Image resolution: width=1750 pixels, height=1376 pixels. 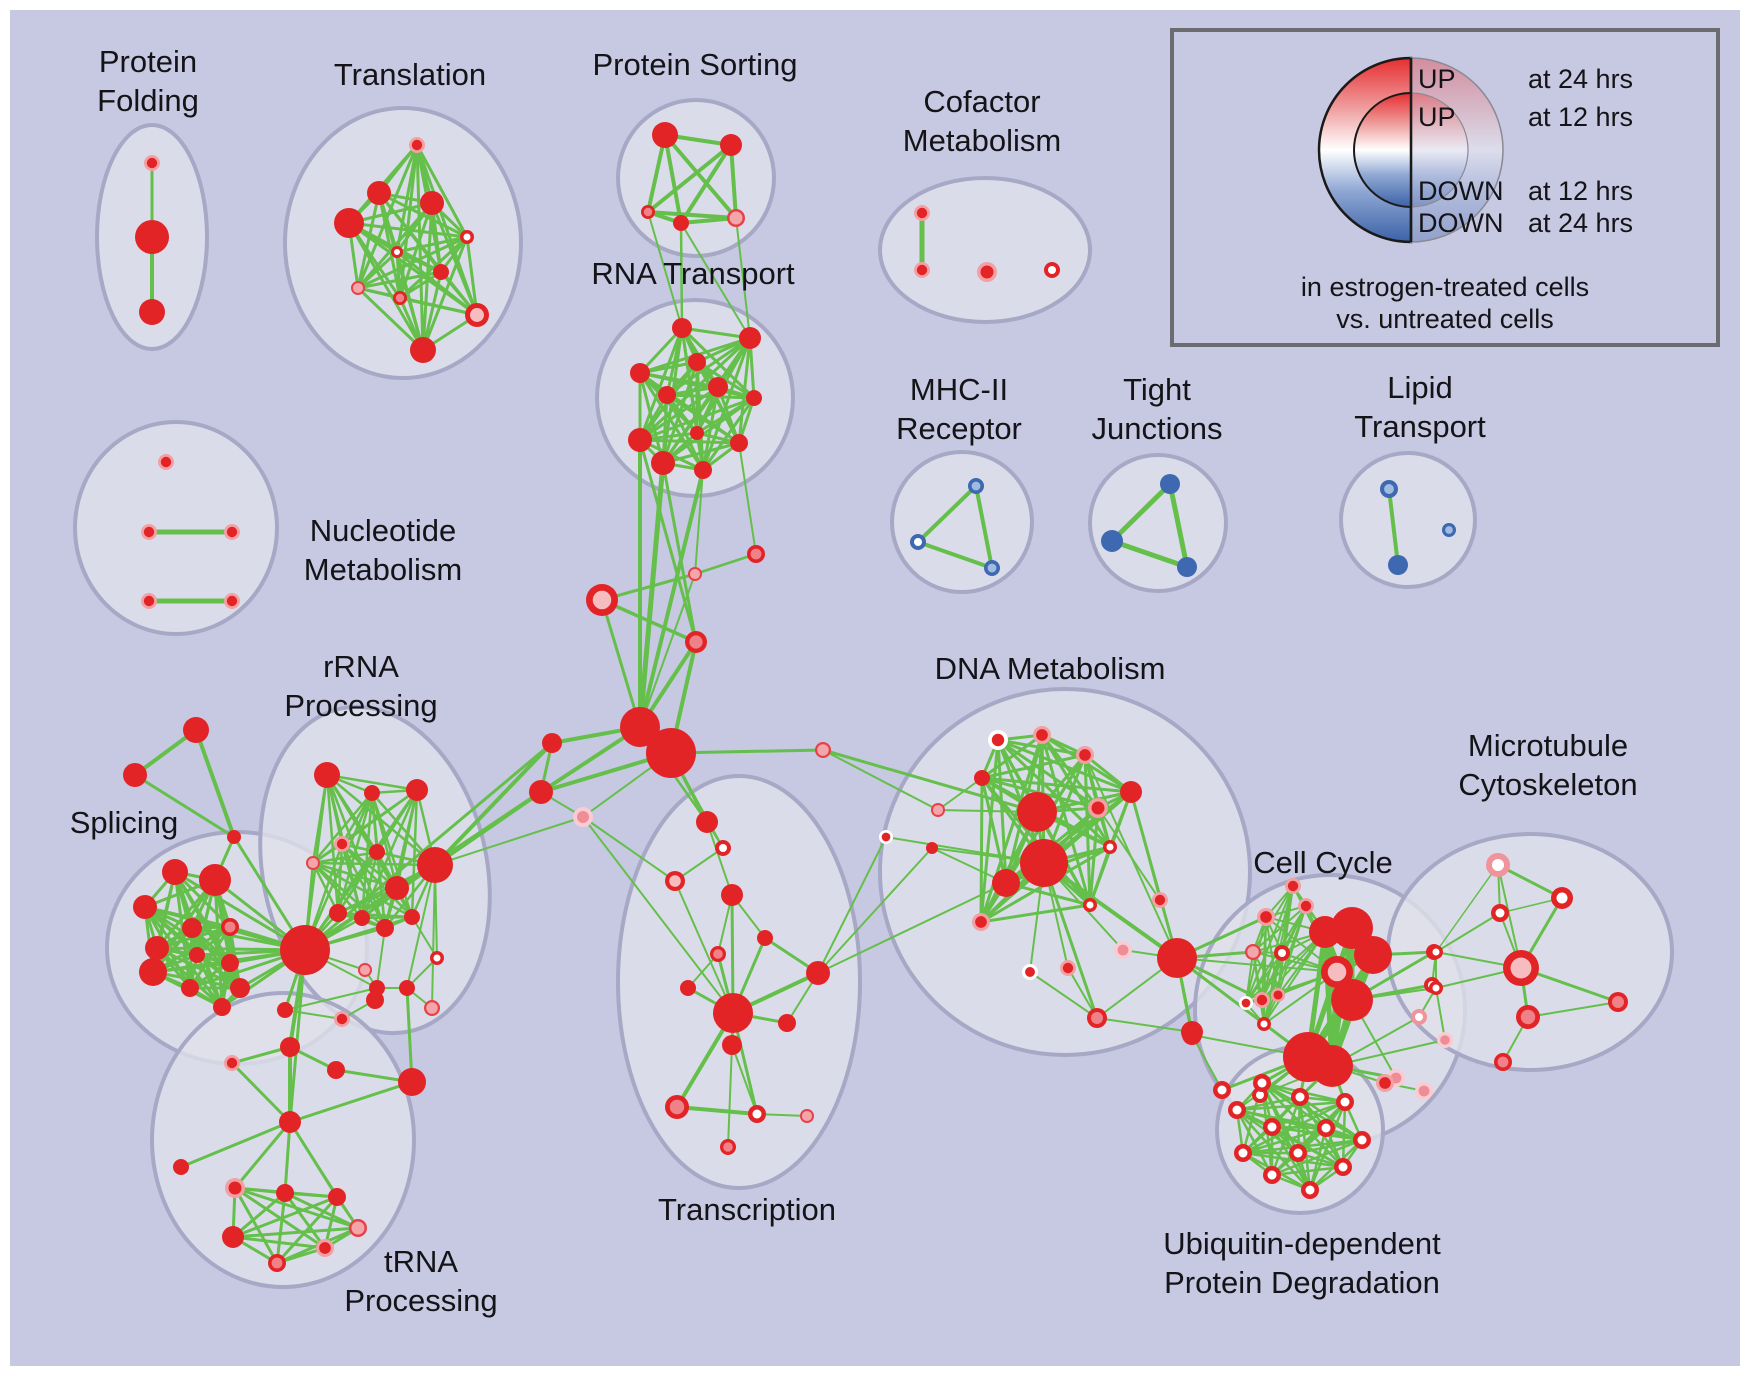 What do you see at coordinates (372, 793) in the screenshot?
I see `node-rr2` at bounding box center [372, 793].